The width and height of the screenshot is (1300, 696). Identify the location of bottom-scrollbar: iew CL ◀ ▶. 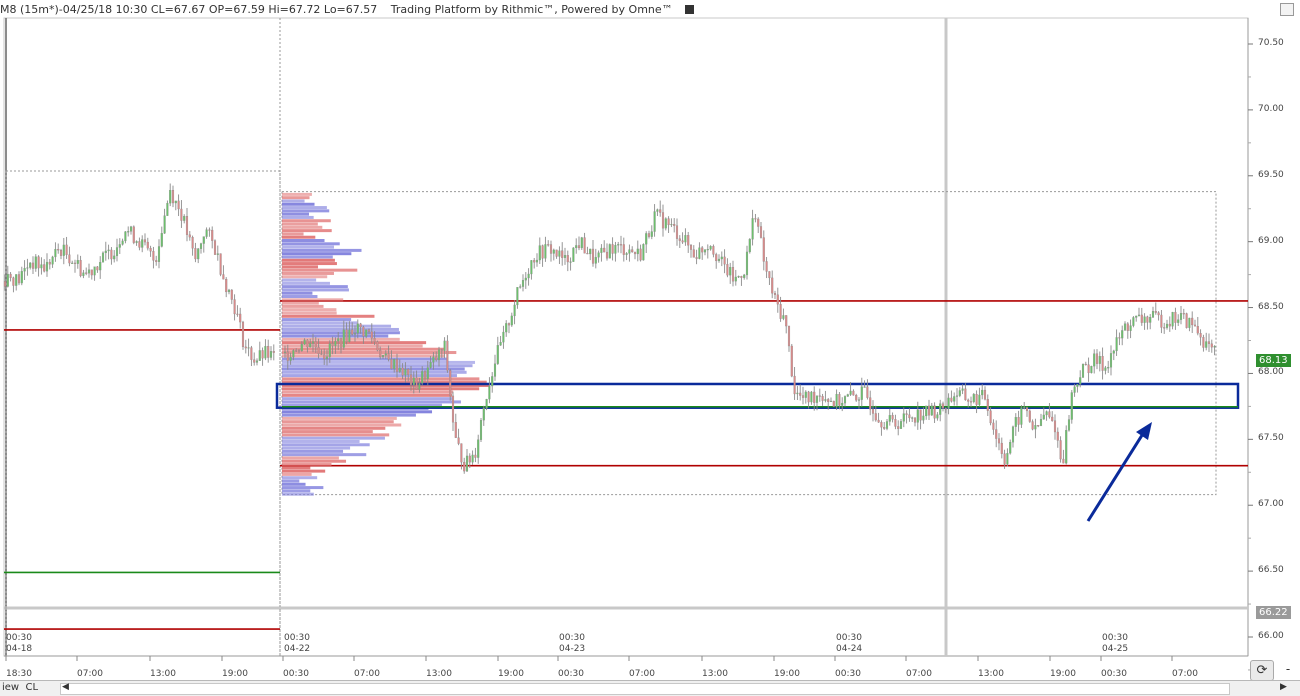
(650, 688).